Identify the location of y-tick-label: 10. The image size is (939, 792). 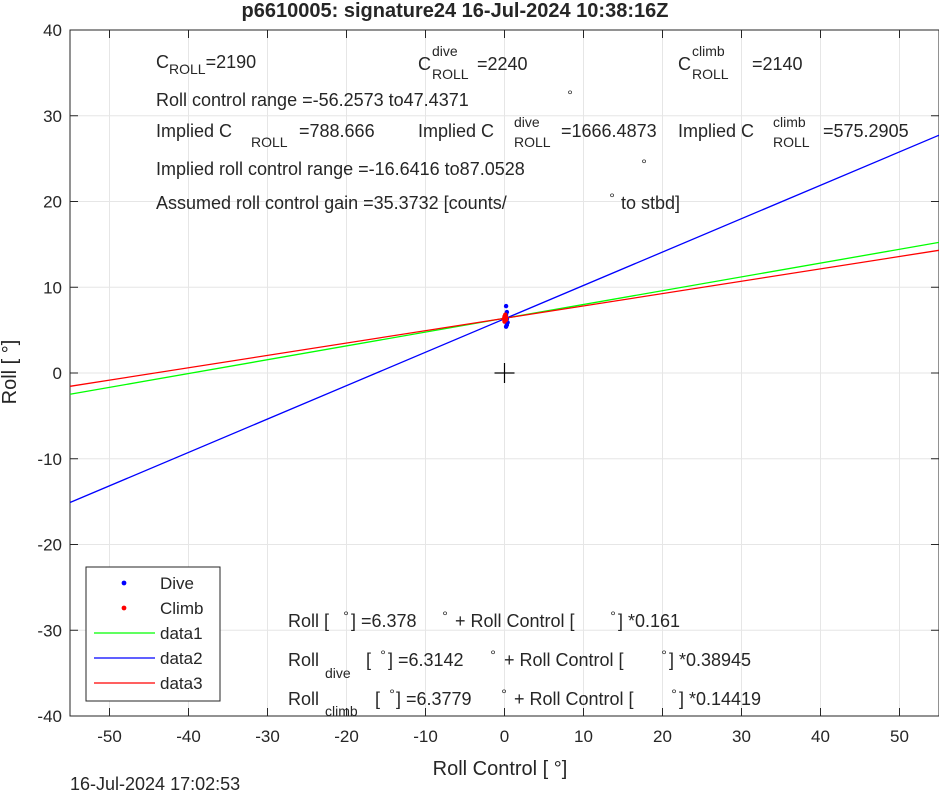
(52, 287).